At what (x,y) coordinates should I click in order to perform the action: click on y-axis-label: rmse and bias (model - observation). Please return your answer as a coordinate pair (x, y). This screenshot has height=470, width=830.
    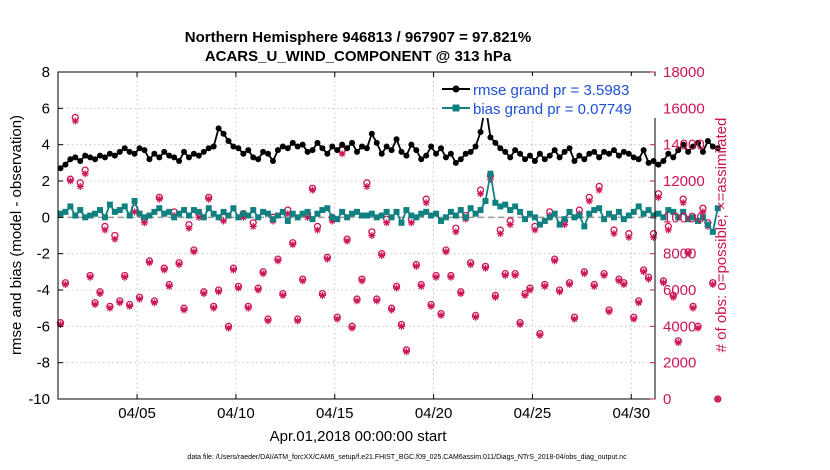
    Looking at the image, I should click on (16, 235).